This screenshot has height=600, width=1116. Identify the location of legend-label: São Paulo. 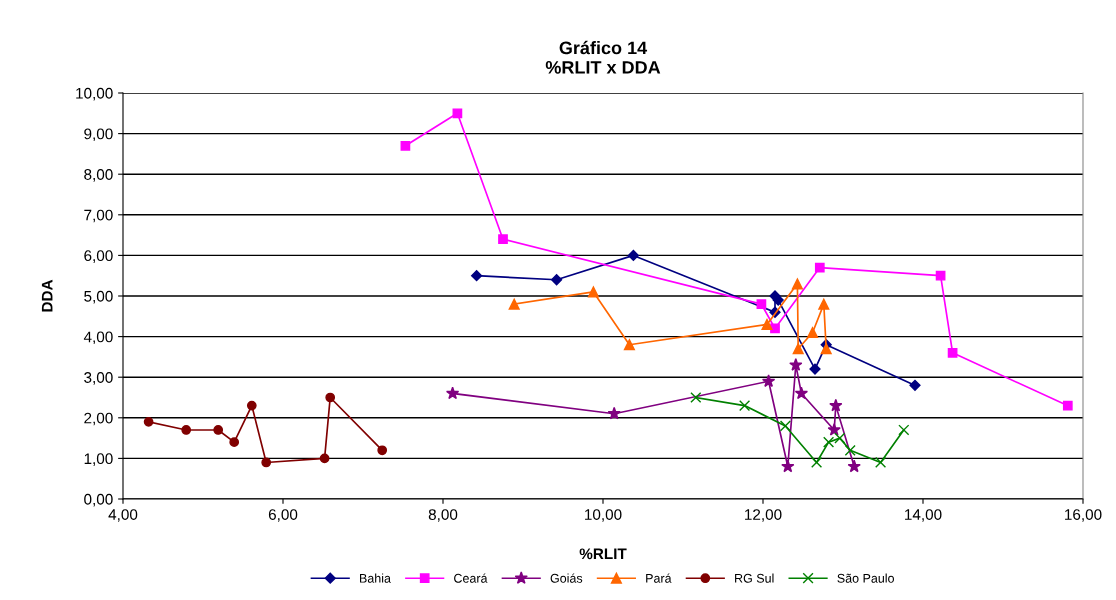
(865, 578).